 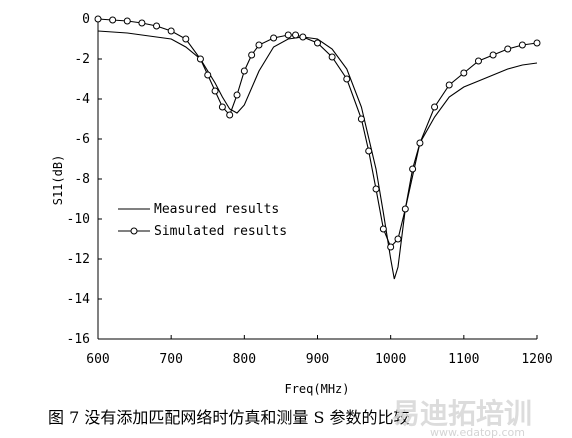 What do you see at coordinates (82, 99) in the screenshot?
I see `y-tick-label: -4` at bounding box center [82, 99].